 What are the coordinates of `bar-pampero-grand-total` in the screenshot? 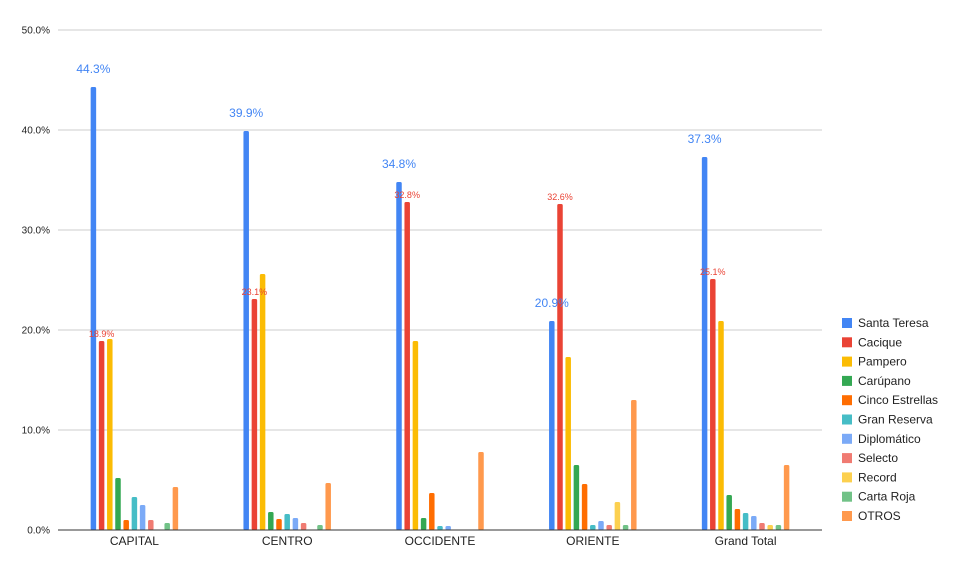 It's located at (721, 425).